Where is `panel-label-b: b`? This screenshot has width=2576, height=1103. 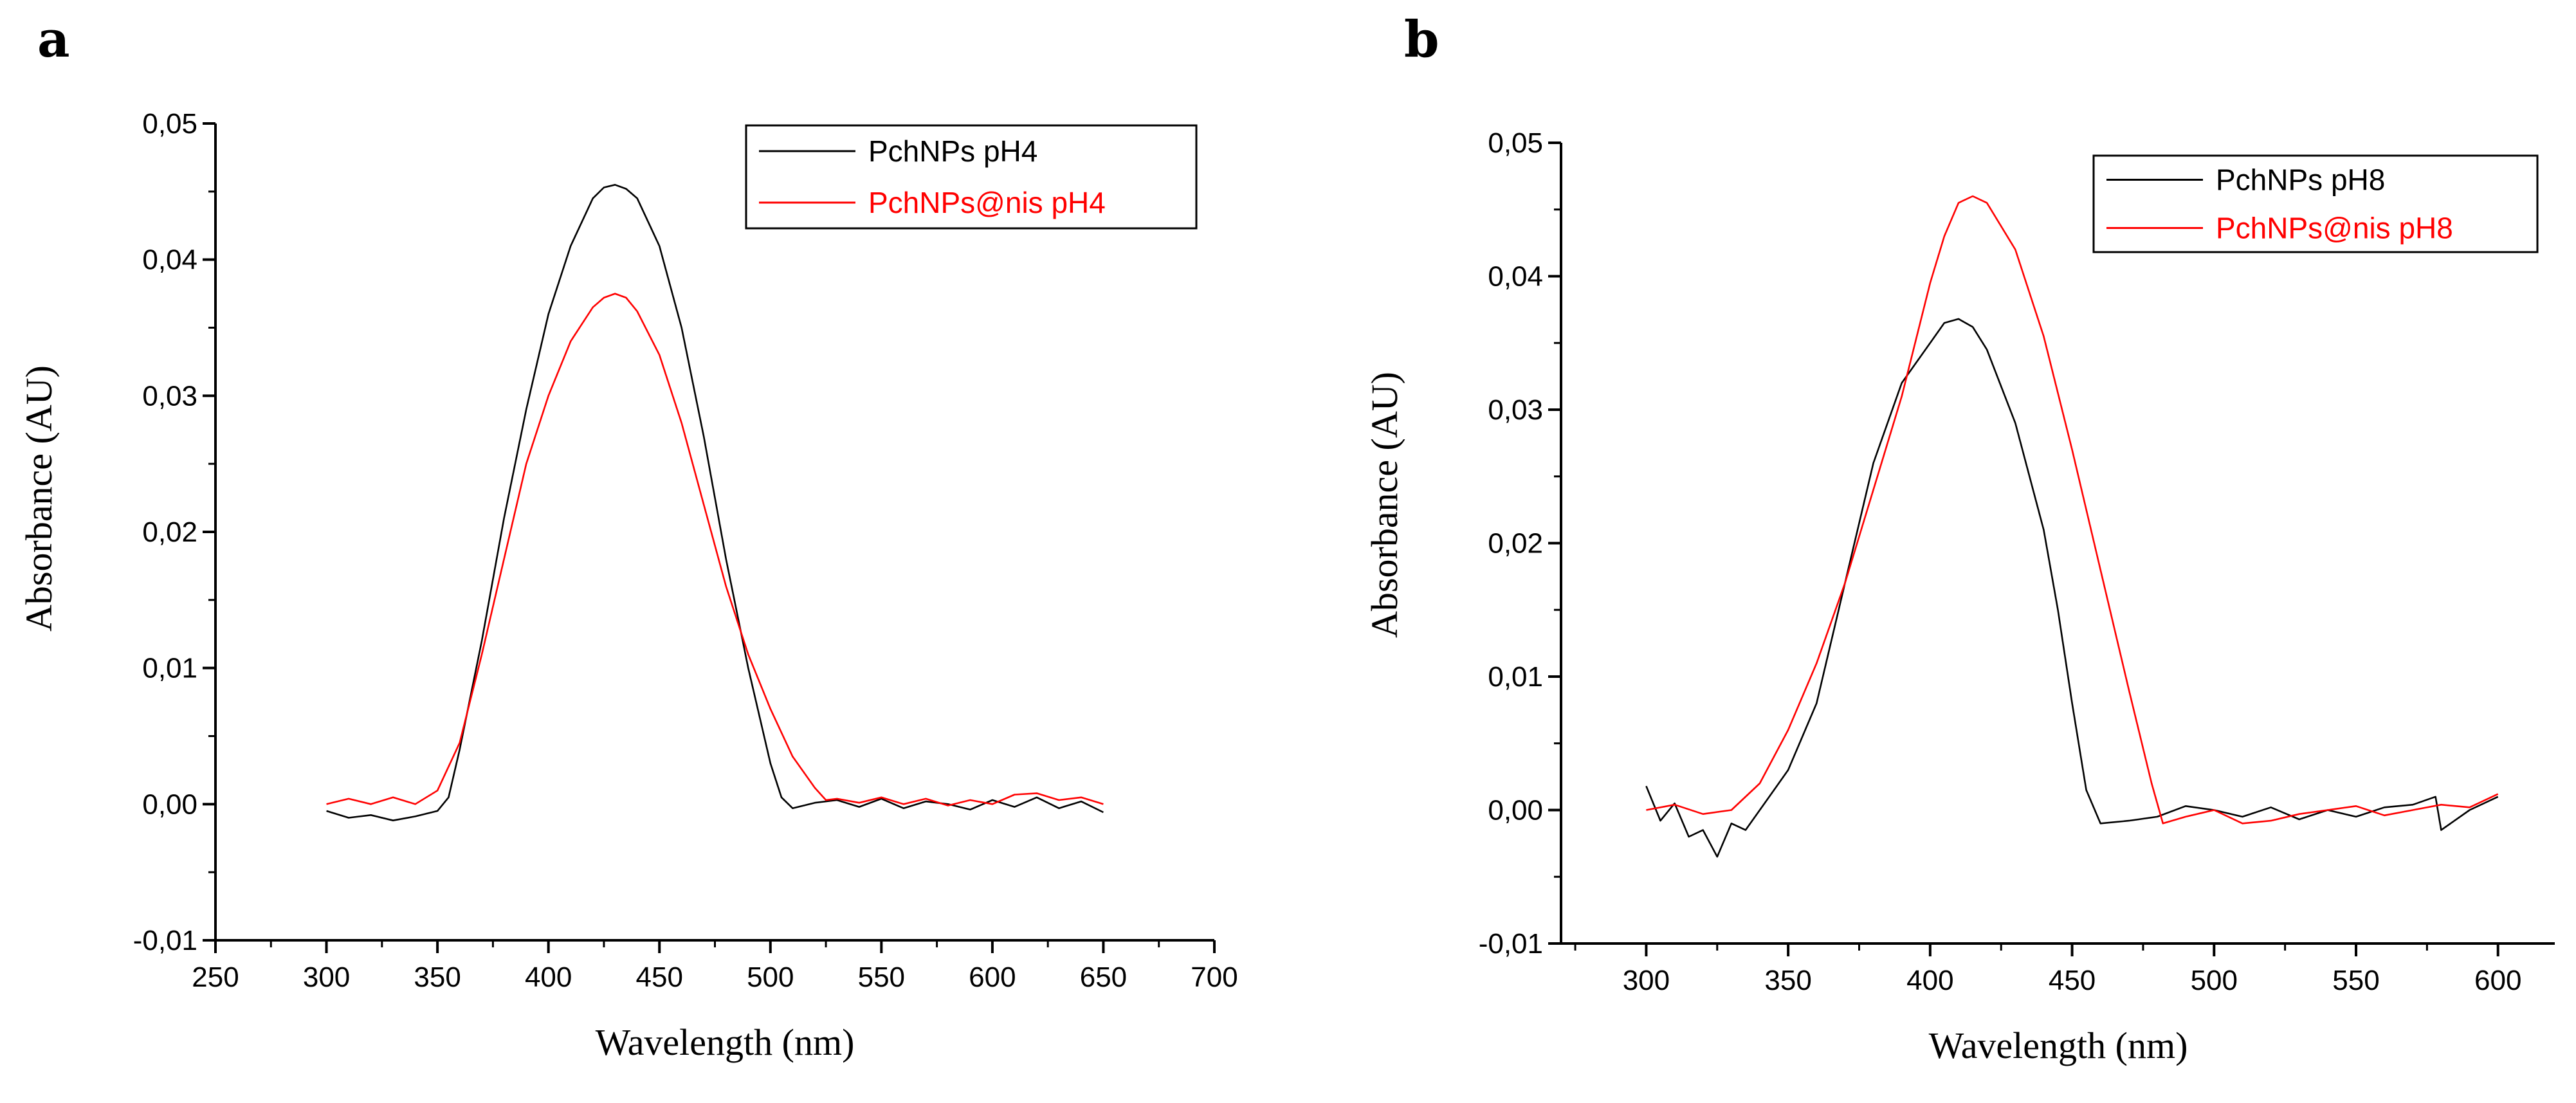 panel-label-b: b is located at coordinates (1421, 39).